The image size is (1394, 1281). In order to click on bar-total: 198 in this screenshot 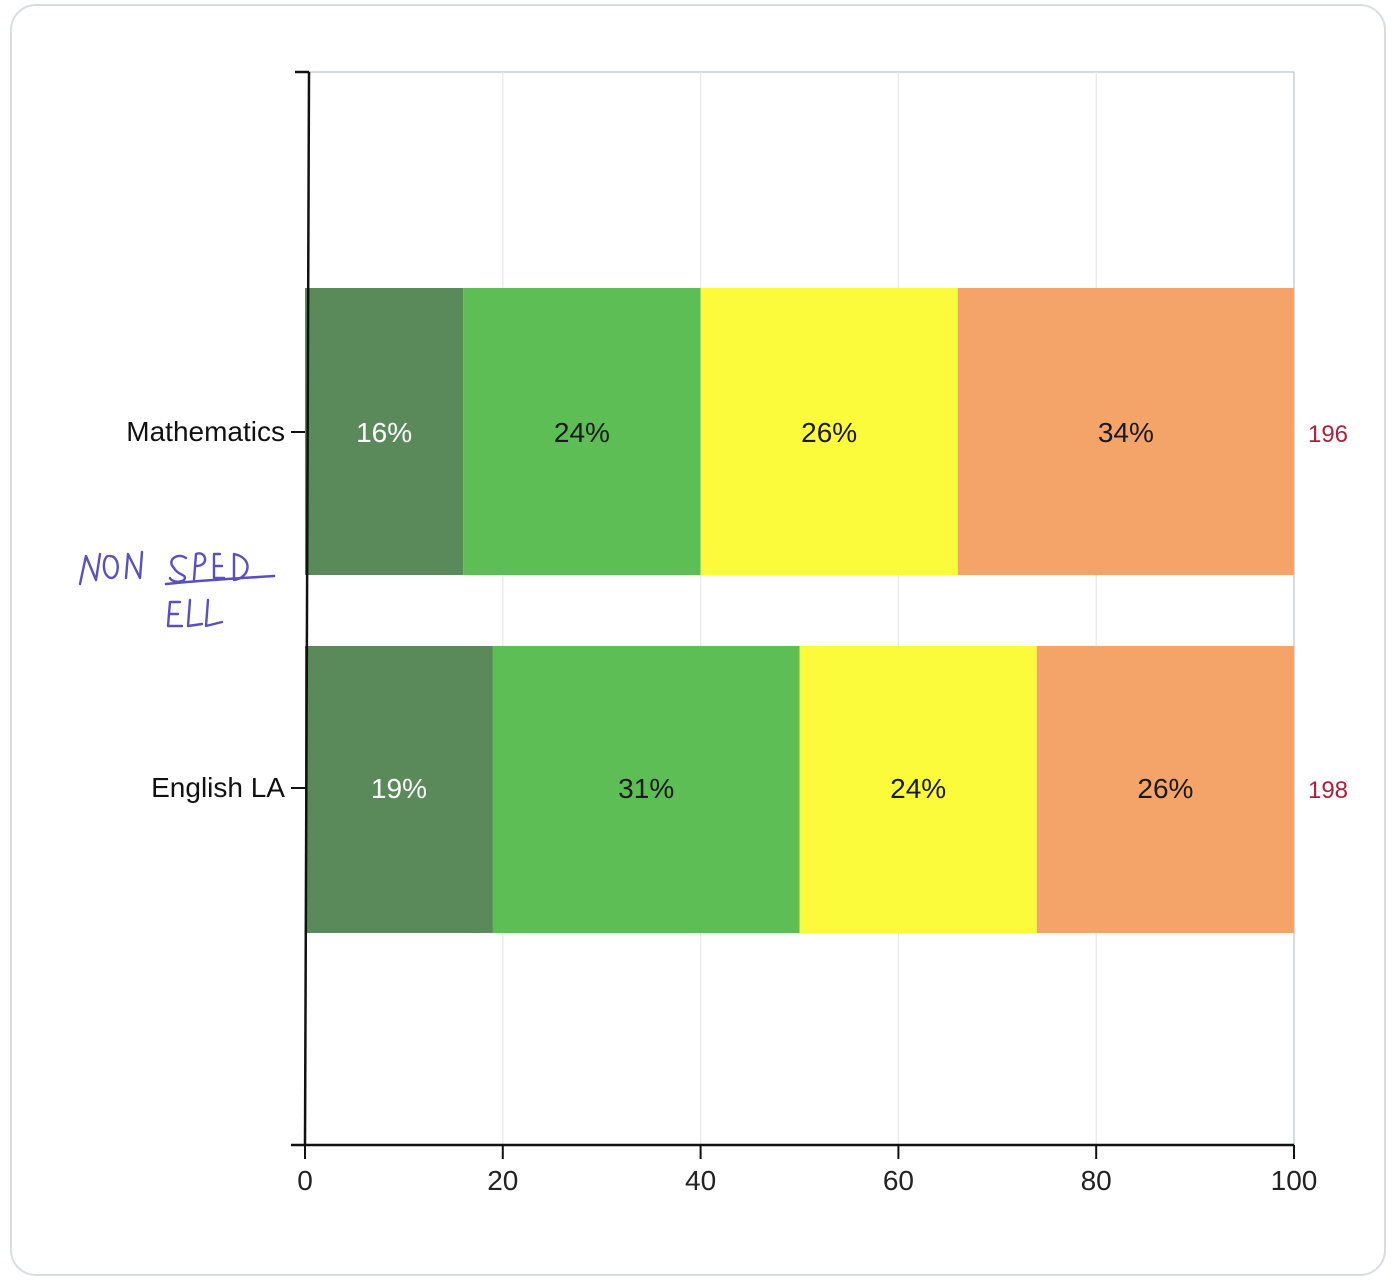, I will do `click(1328, 790)`.